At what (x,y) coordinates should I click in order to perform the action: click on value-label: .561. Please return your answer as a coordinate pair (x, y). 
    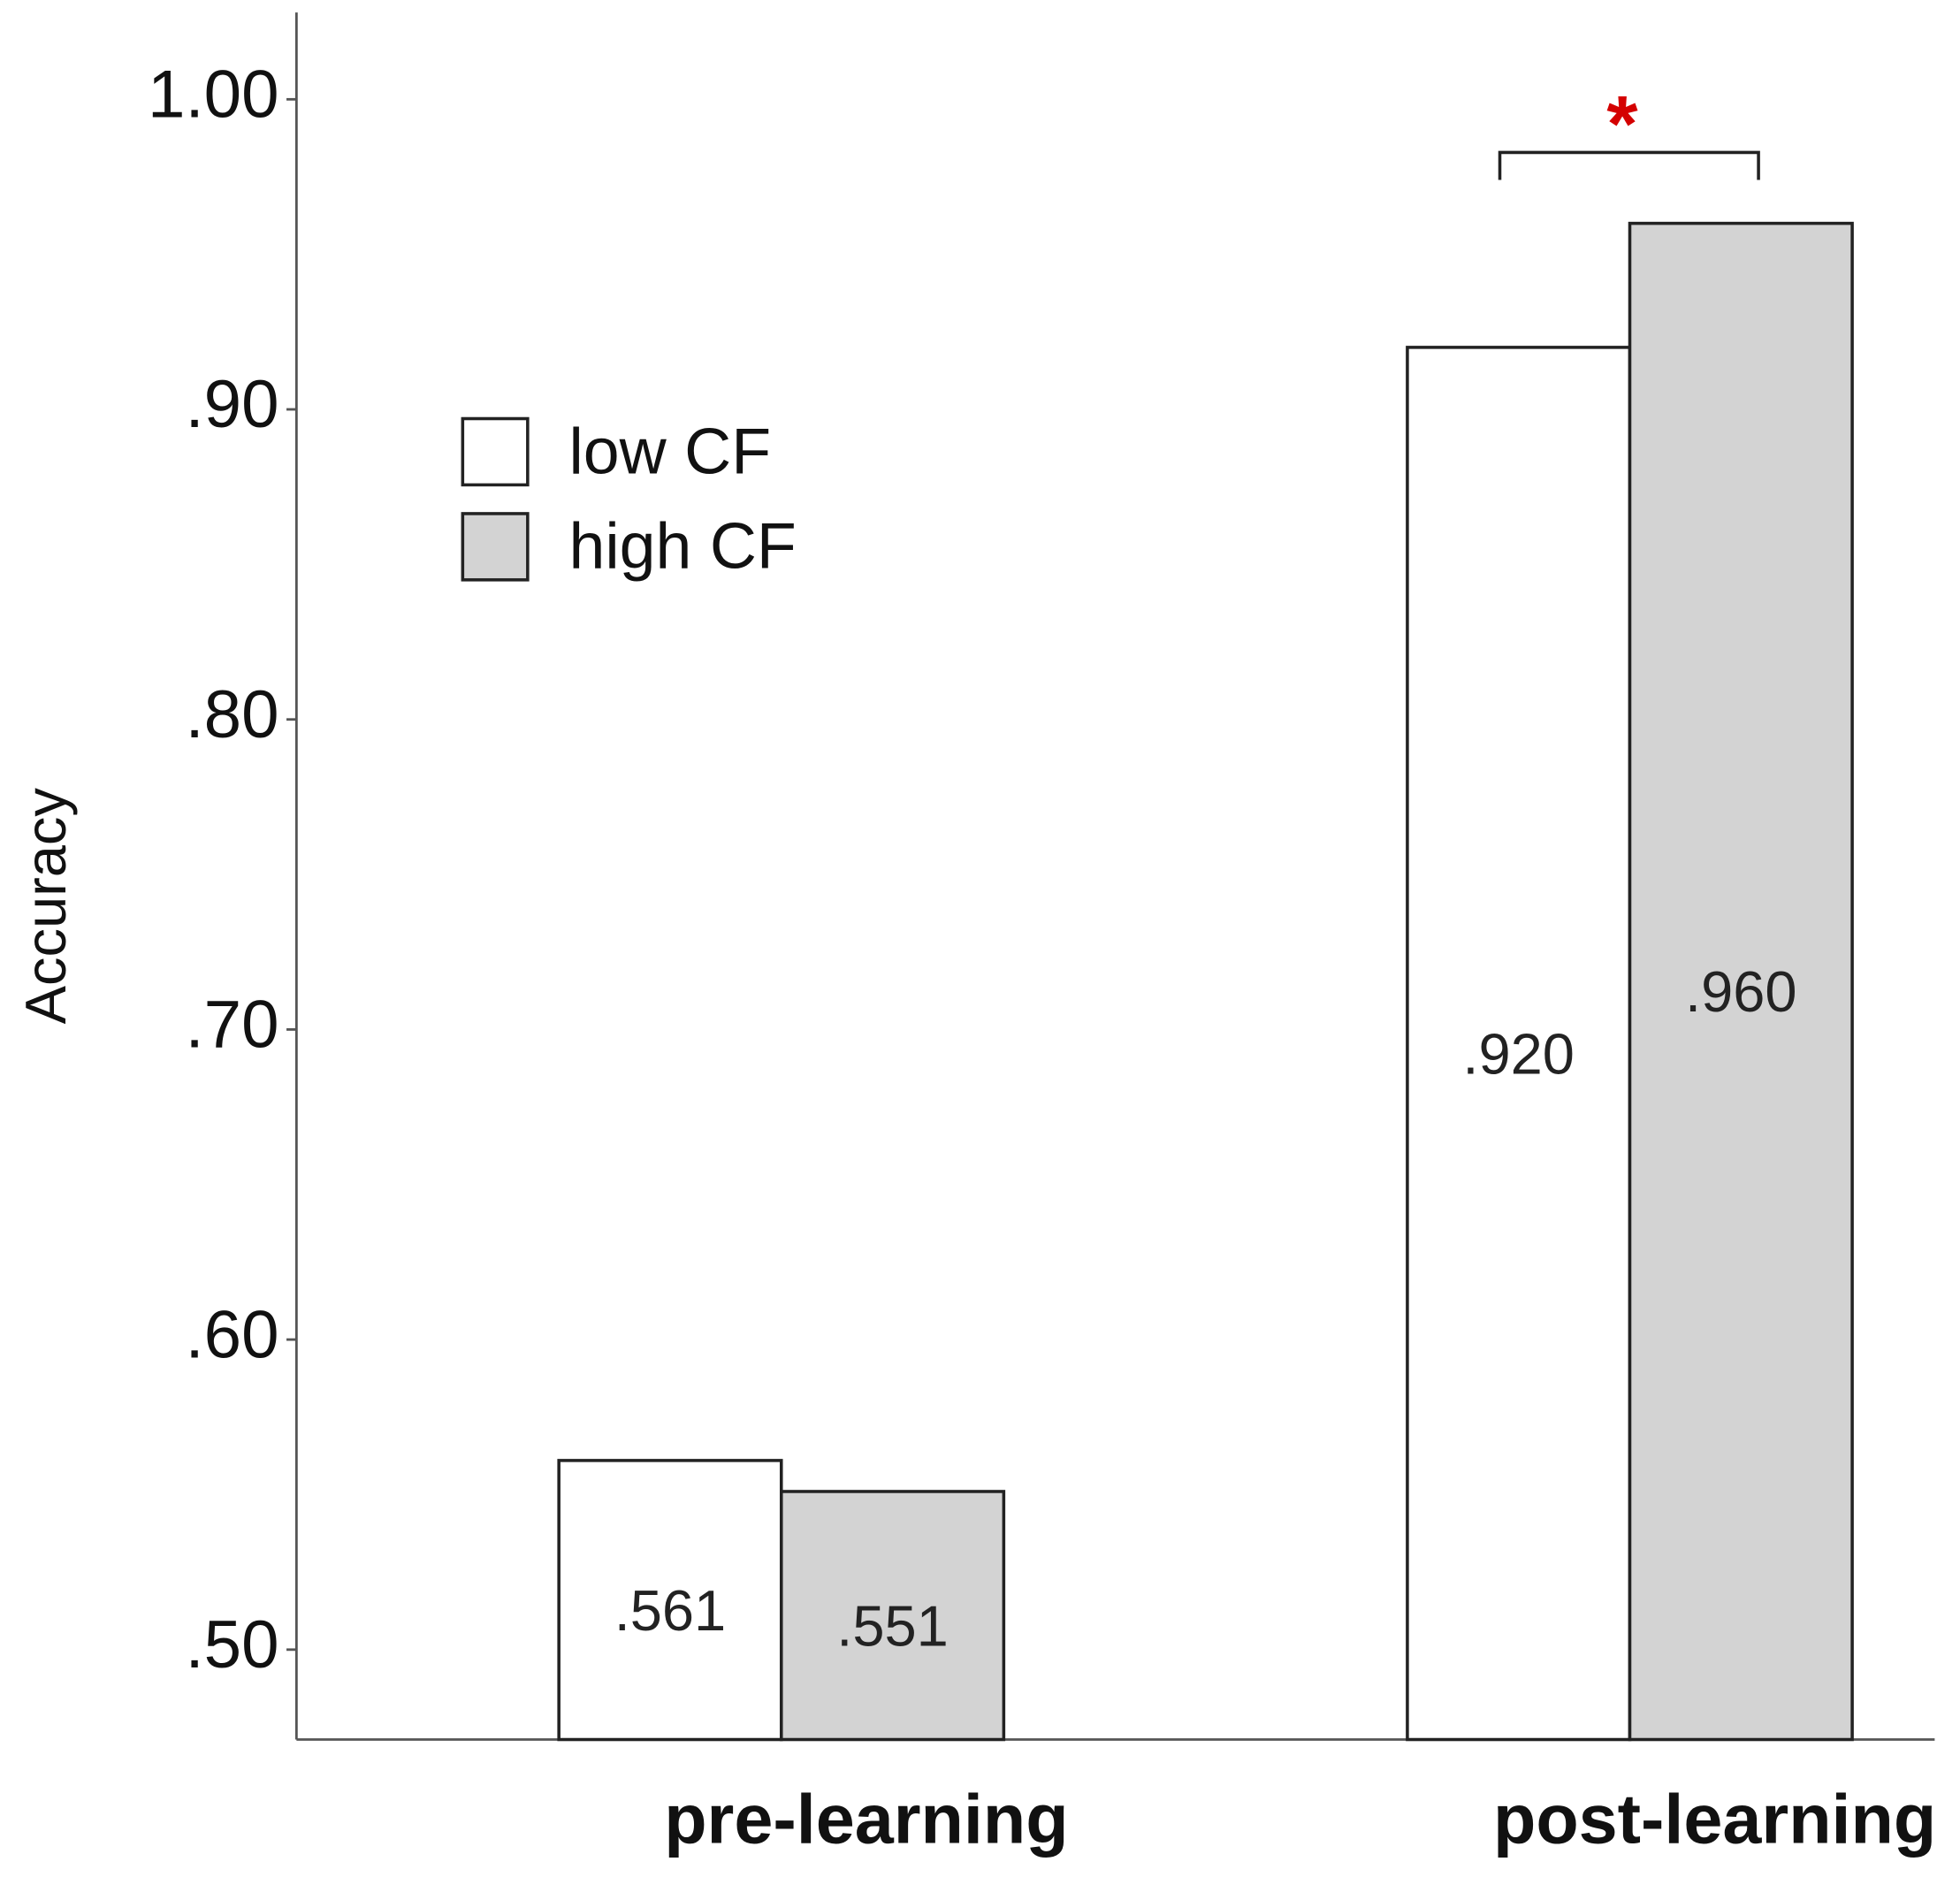
    Looking at the image, I should click on (671, 1611).